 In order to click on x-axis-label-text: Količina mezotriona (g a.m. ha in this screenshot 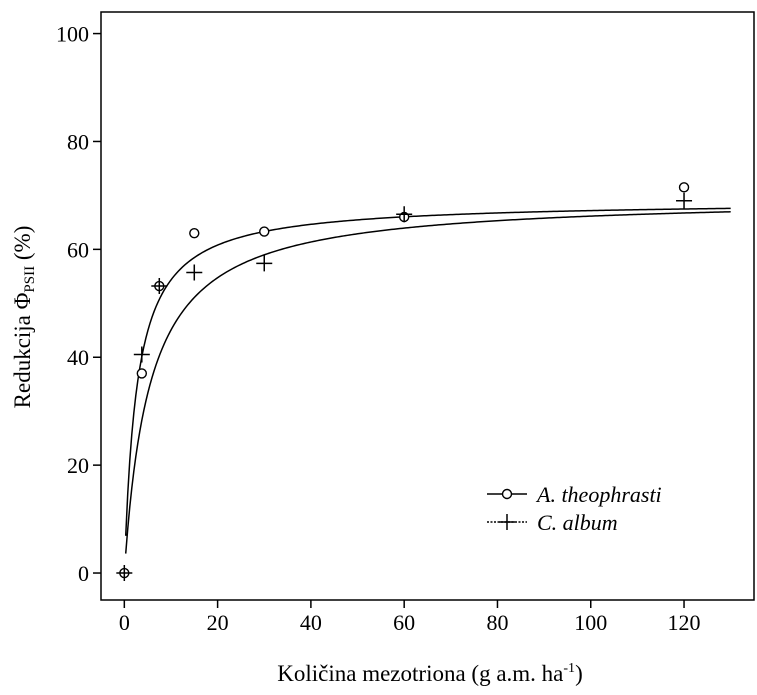, I will do `click(420, 673)`.